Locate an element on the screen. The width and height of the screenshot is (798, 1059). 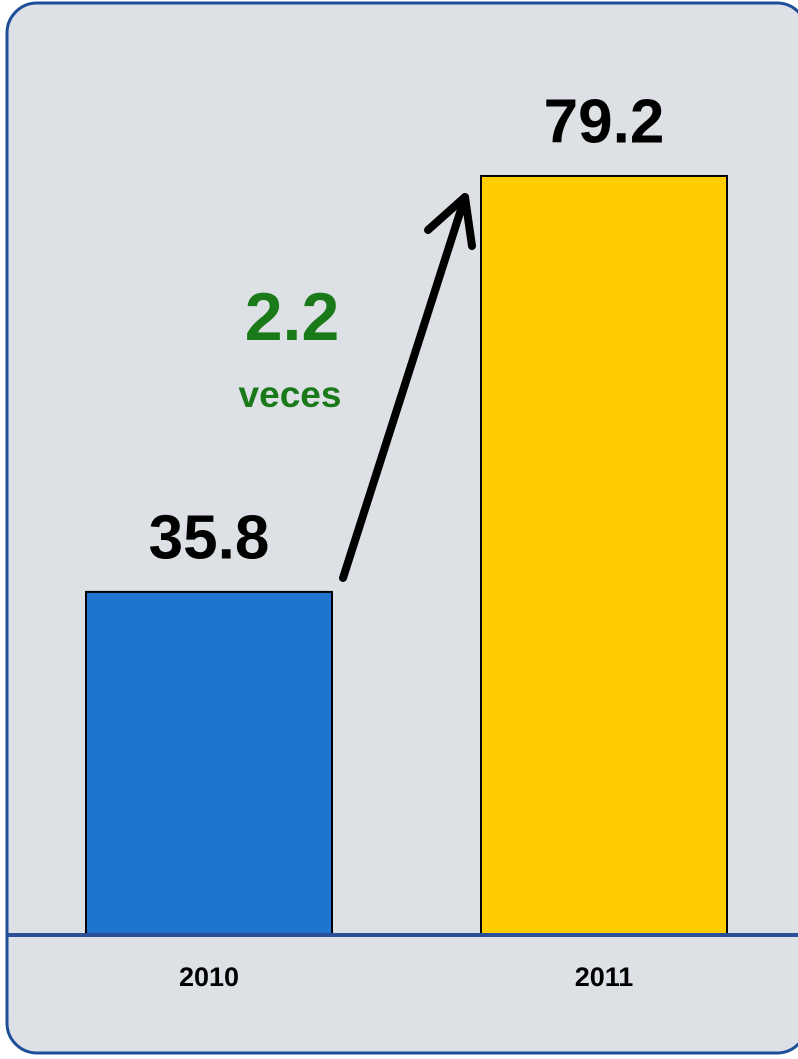
value-label: 35.8 is located at coordinates (209, 537).